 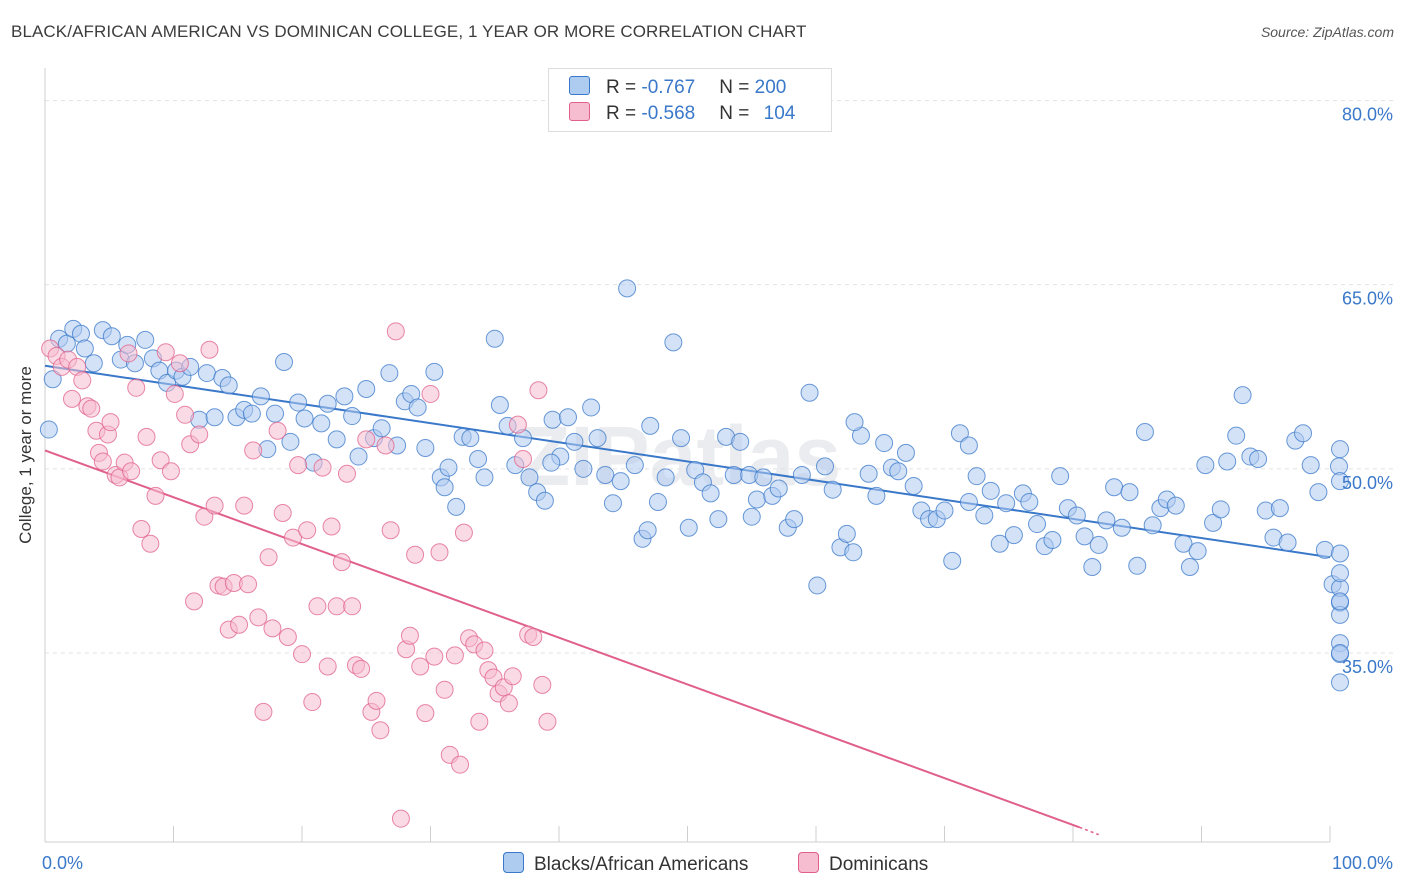 I want to click on legend-row-blacks: R = -0.767 N = 200, so click(x=677, y=88).